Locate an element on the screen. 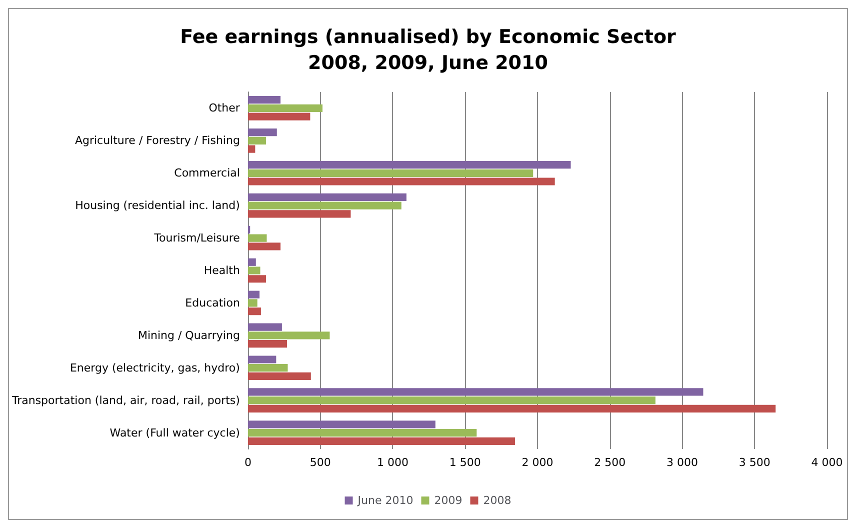  x-tick-label: 2 500 is located at coordinates (610, 462).